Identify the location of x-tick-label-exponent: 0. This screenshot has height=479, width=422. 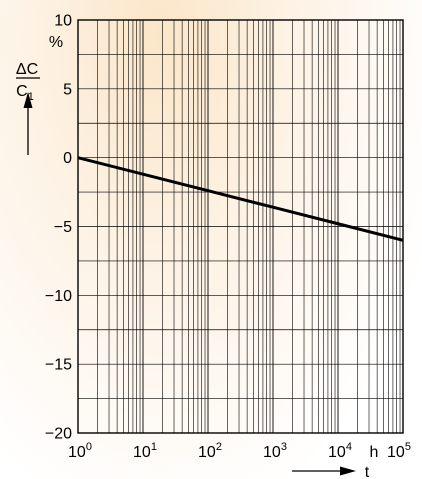
(89, 447).